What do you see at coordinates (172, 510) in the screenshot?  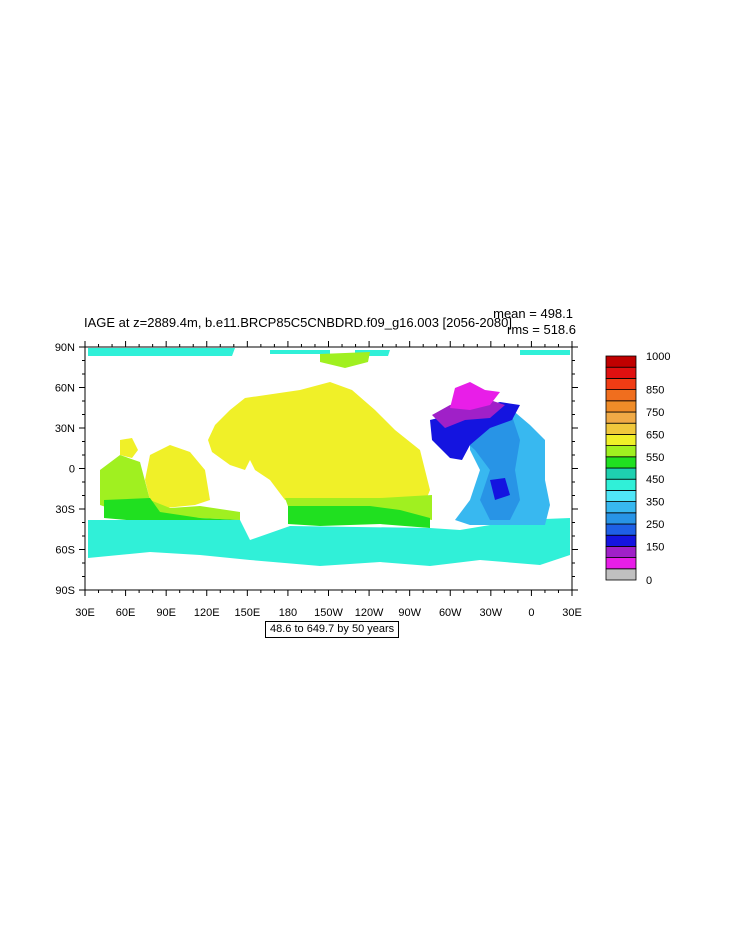 I see `southern-green-w` at bounding box center [172, 510].